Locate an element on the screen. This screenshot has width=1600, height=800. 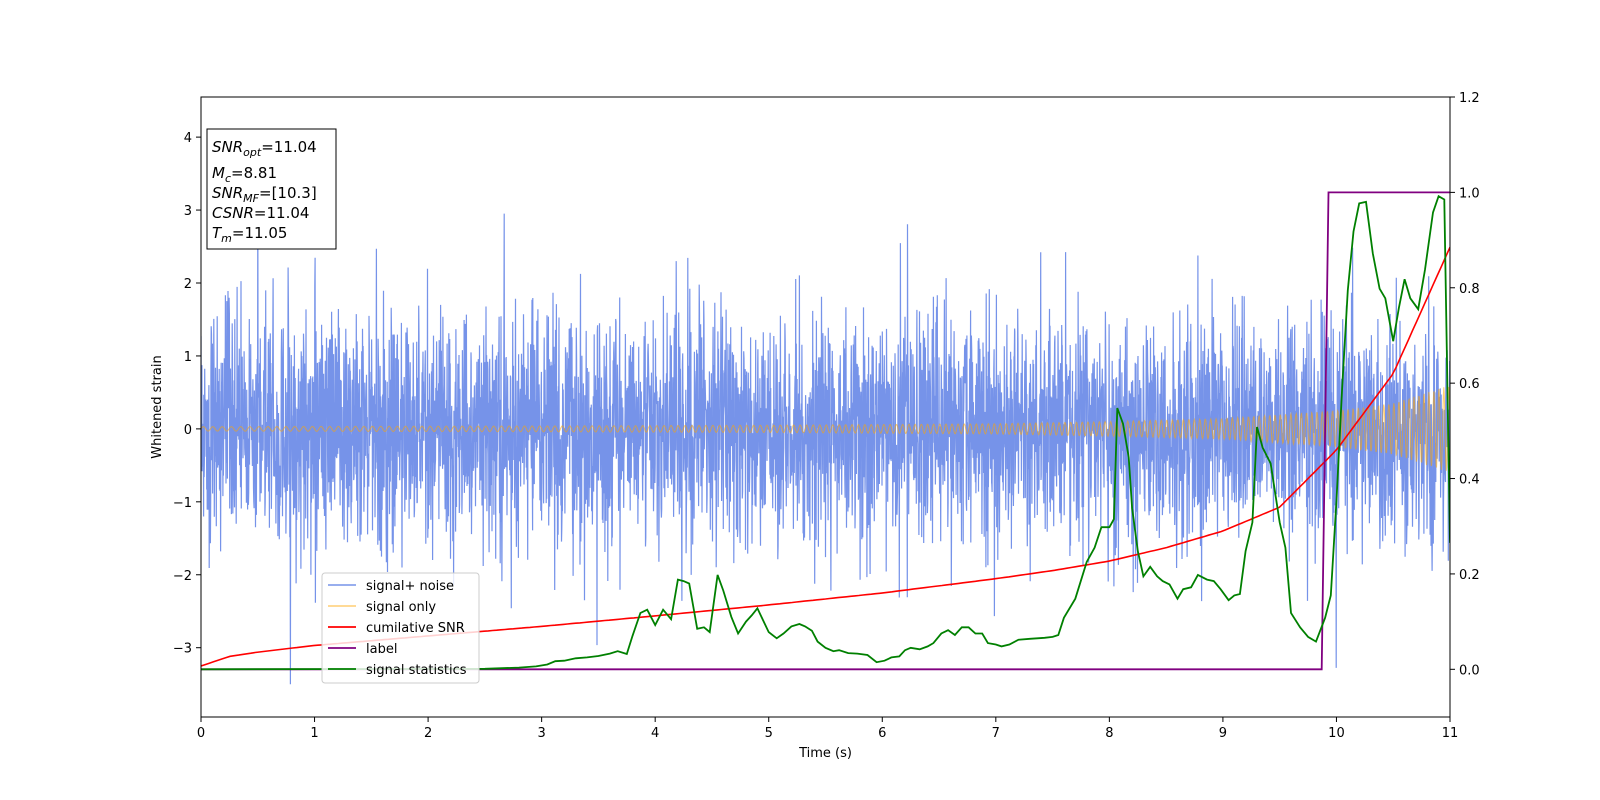
x-tick-label: 5 is located at coordinates (769, 733).